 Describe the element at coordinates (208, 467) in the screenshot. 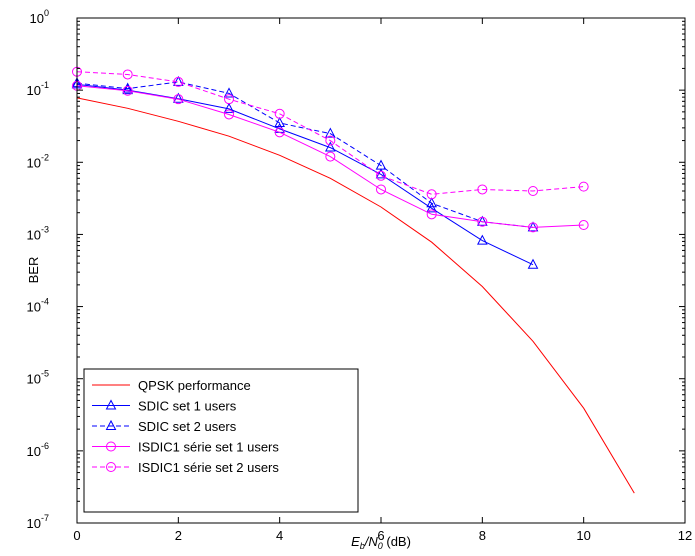

I see `legend-label: ISDIC1 série set 2 users` at that location.